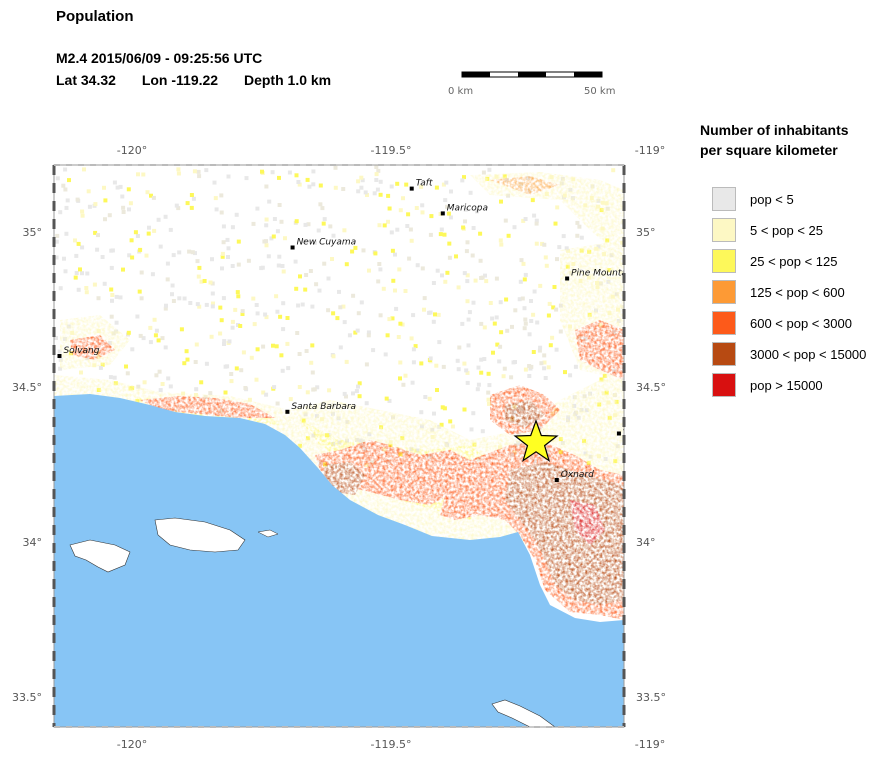 The height and width of the screenshot is (759, 884). Describe the element at coordinates (724, 292) in the screenshot. I see `legend-swatch` at that location.